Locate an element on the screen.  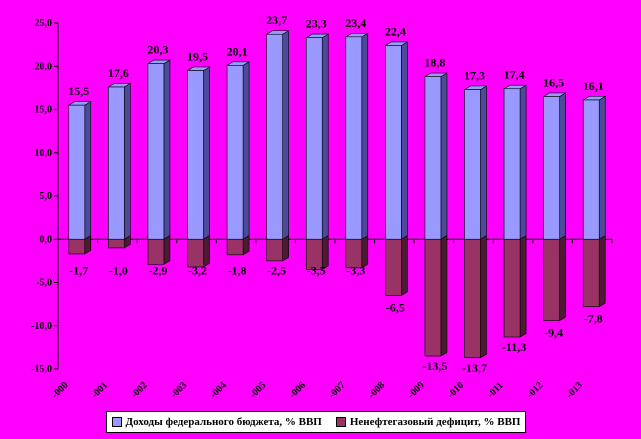
bar-deficit-2013-side is located at coordinates (602, 271).